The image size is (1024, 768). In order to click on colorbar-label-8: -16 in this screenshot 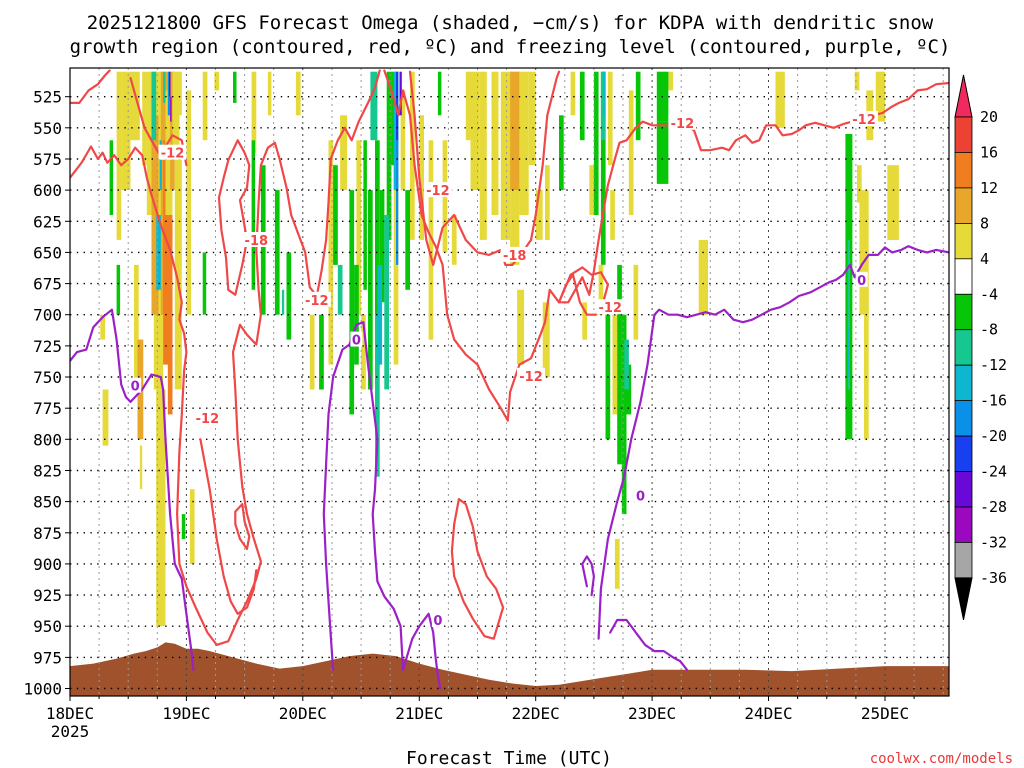, I will do `click(993, 401)`.